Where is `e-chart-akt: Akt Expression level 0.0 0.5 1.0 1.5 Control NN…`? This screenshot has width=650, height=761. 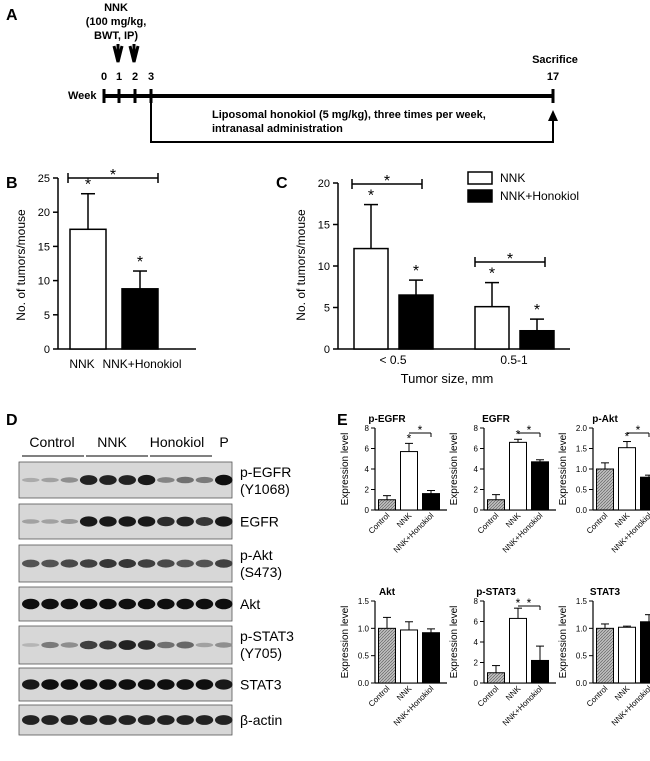 e-chart-akt: Akt Expression level 0.0 0.5 1.0 1.5 Control NN… is located at coordinates (393, 657).